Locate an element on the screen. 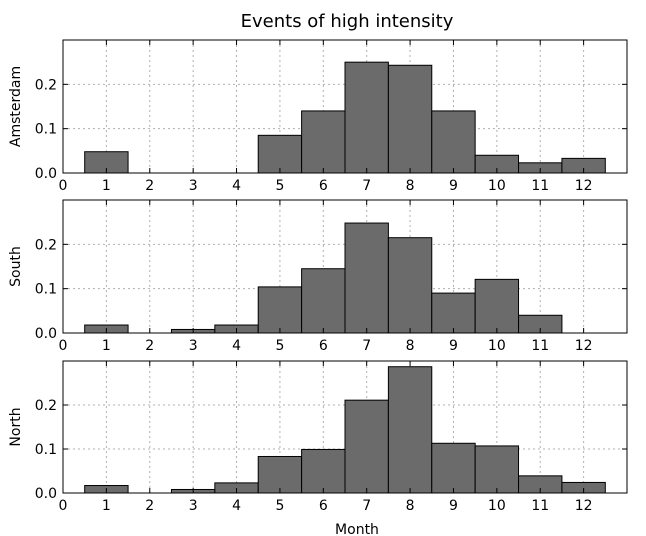  x-axis-label: Month is located at coordinates (357, 529).